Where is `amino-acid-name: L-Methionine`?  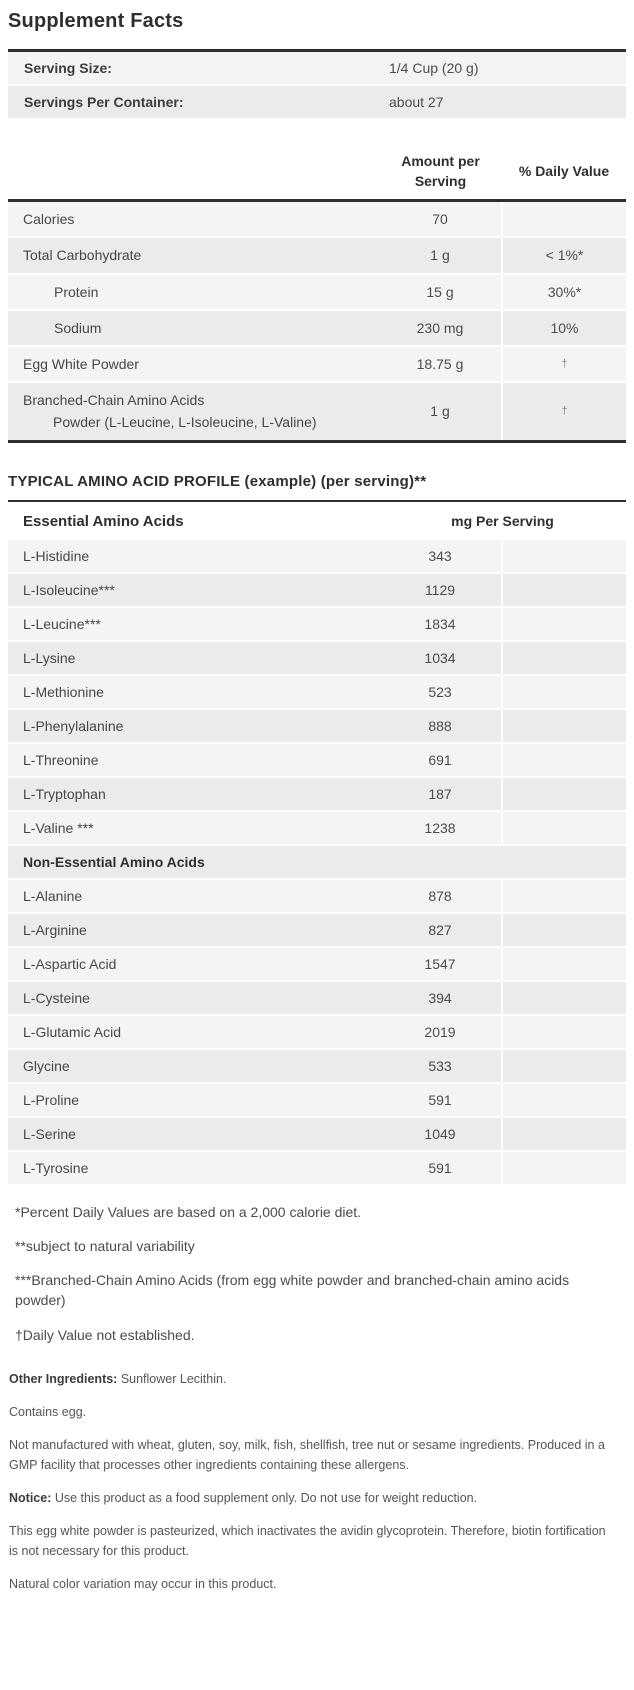
amino-acid-name: L-Methionine is located at coordinates (193, 692).